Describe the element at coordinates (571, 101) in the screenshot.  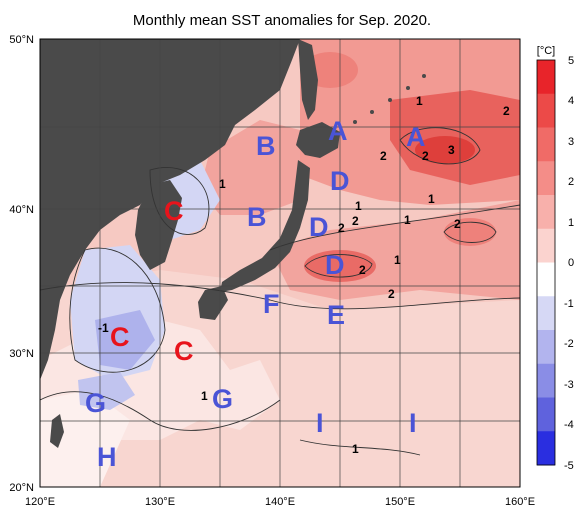
I see `colorbar-tick: 4` at that location.